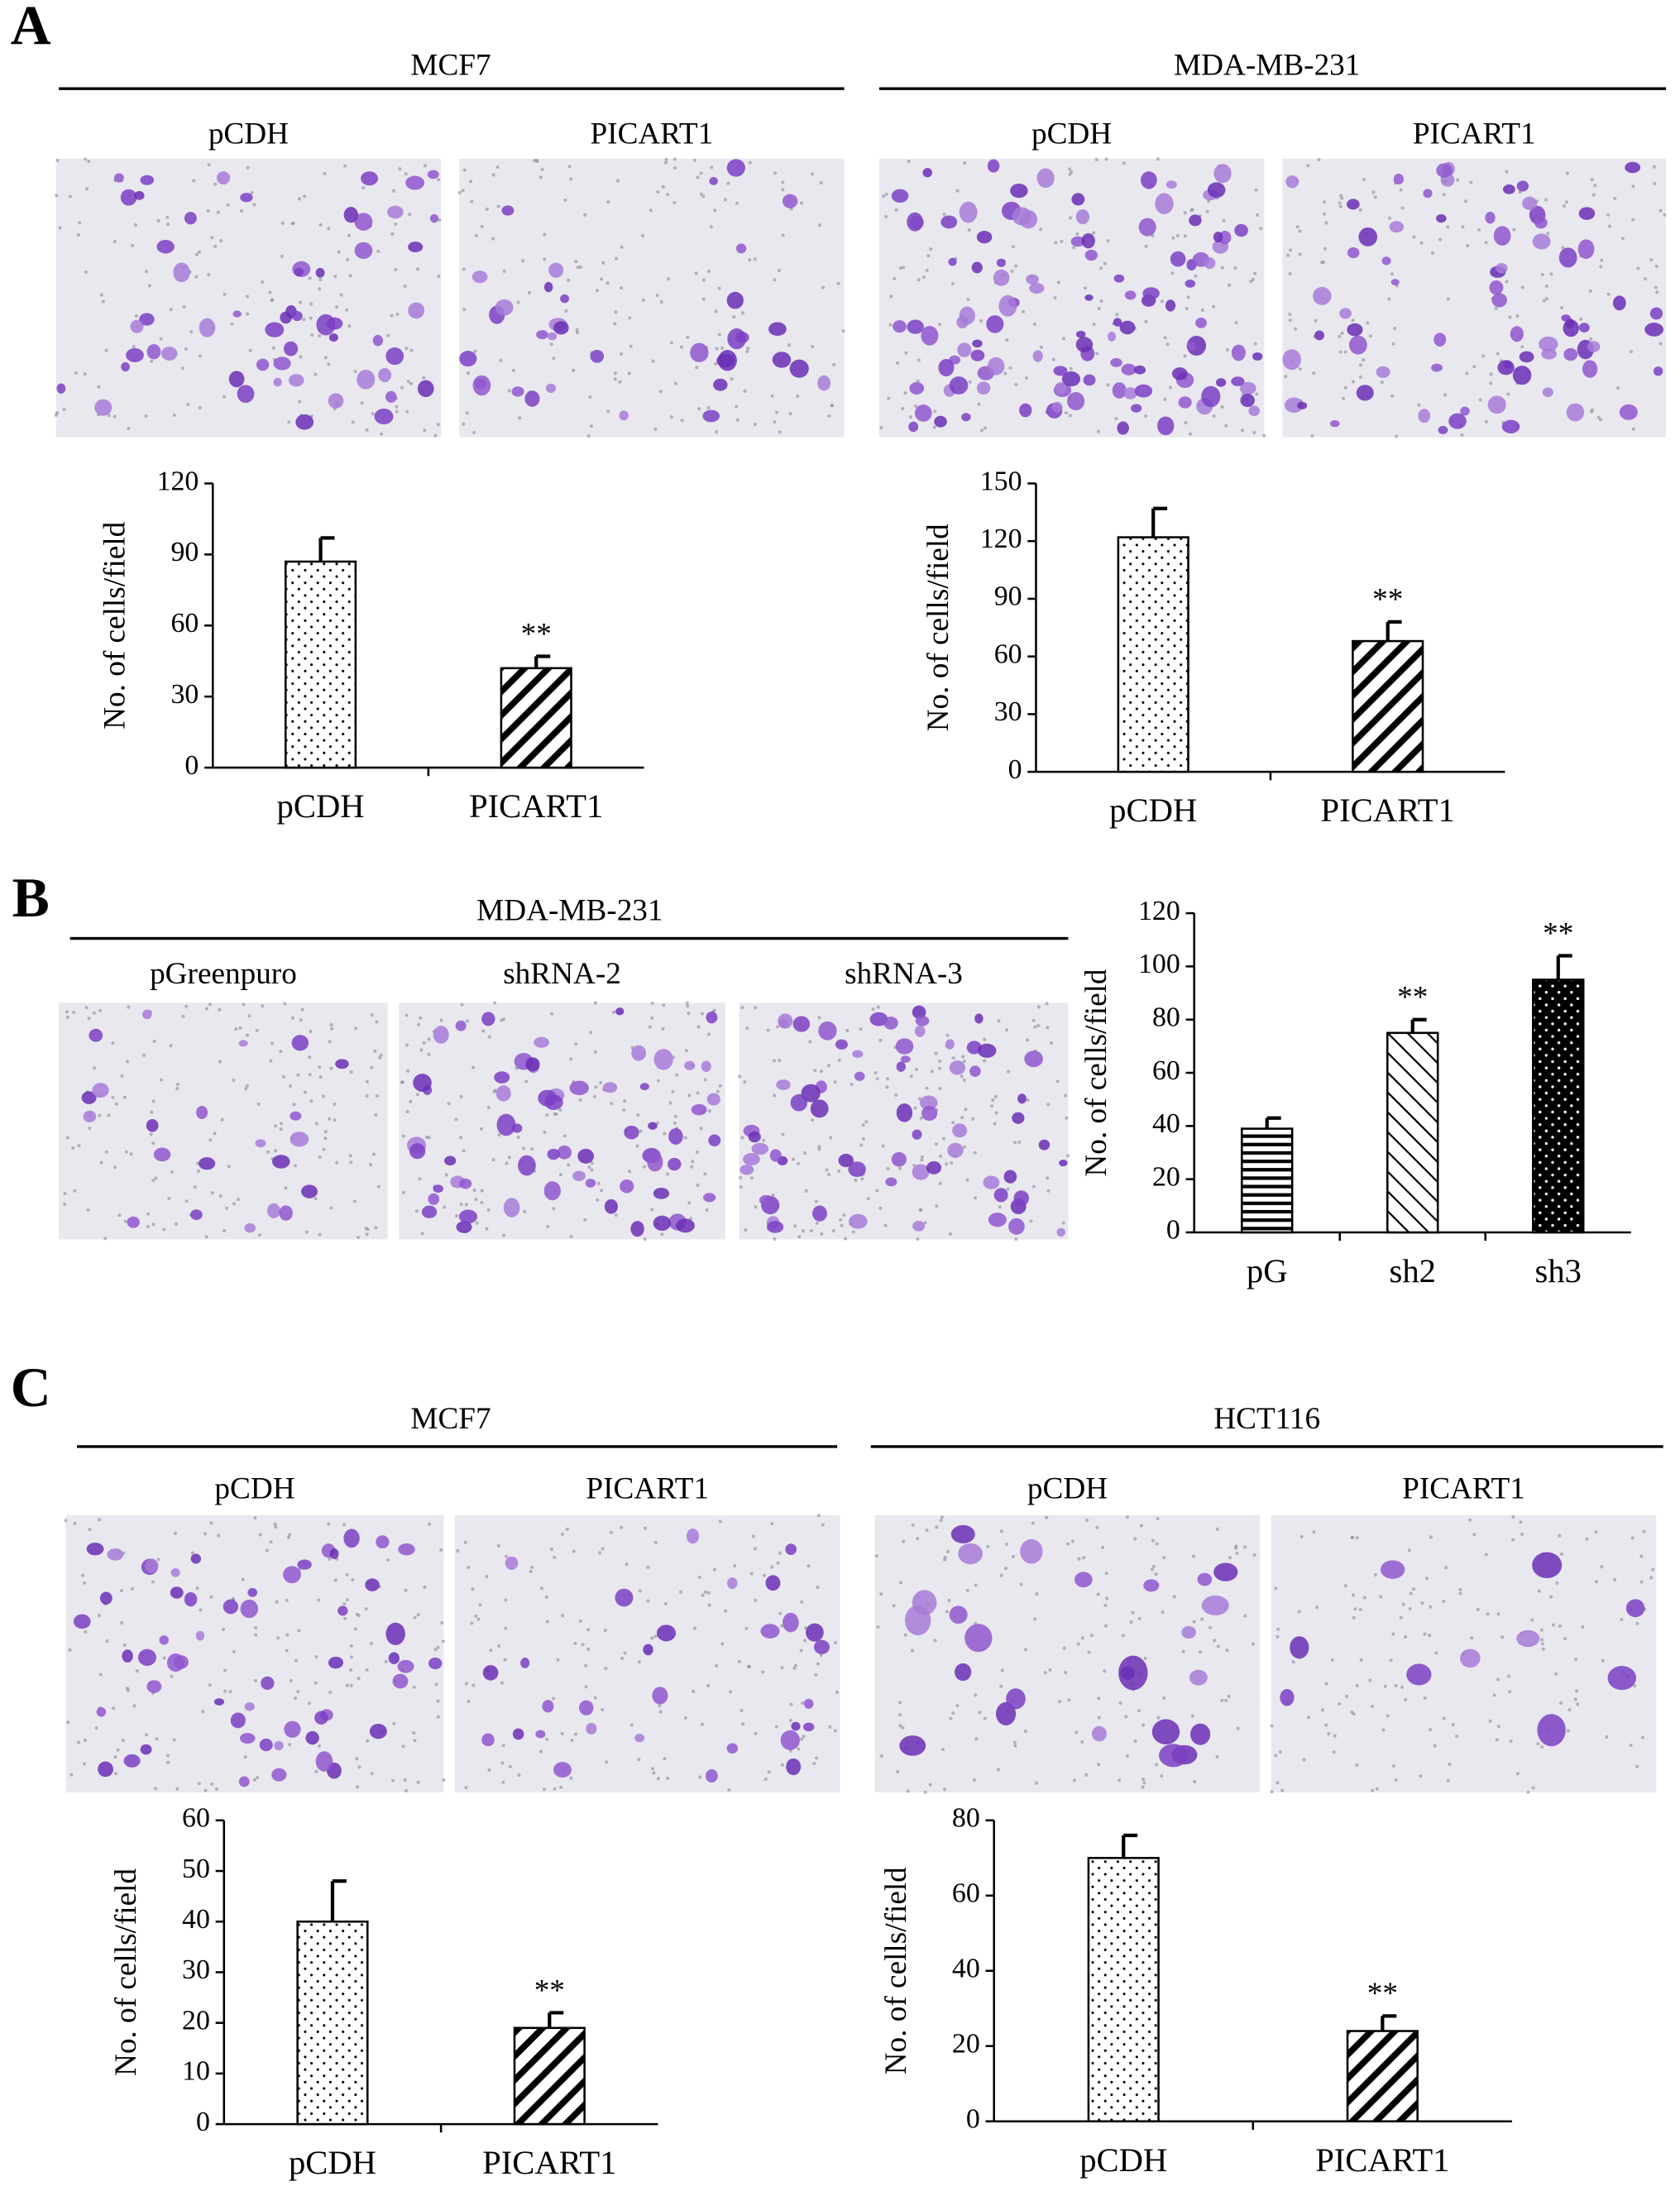  What do you see at coordinates (1412, 998) in the screenshot?
I see `significance: **` at bounding box center [1412, 998].